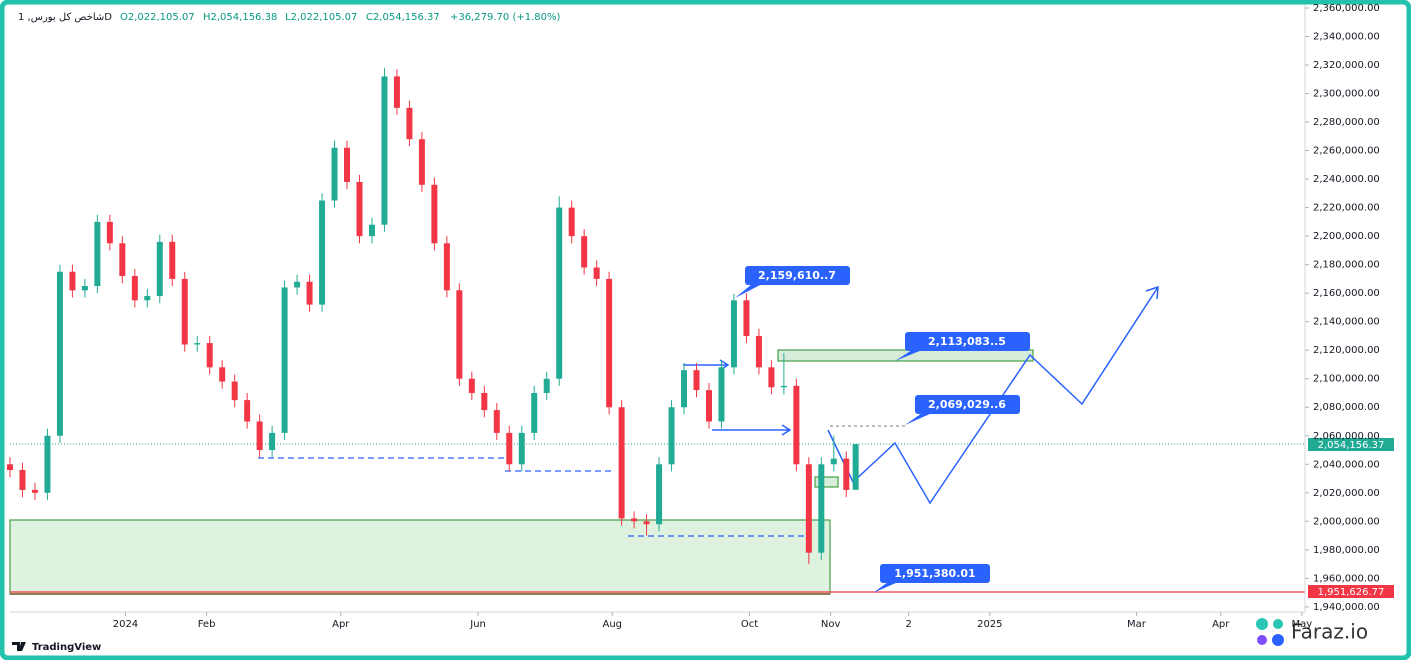 This screenshot has width=1411, height=664. Describe the element at coordinates (826, 482) in the screenshot. I see `small-zone` at that location.